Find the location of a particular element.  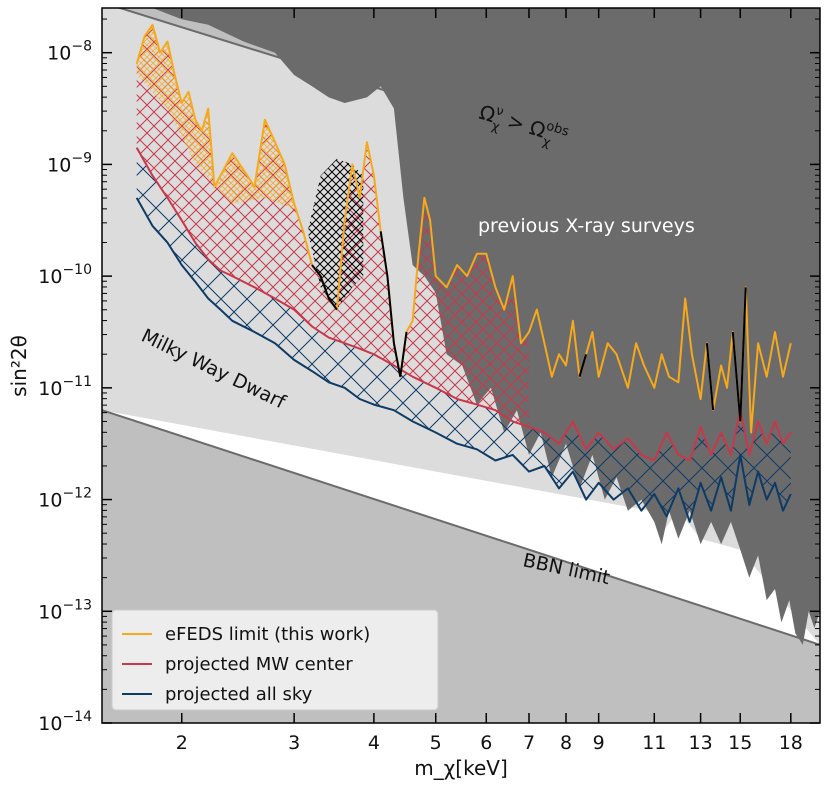

omega2-sup: obs is located at coordinates (557, 129).